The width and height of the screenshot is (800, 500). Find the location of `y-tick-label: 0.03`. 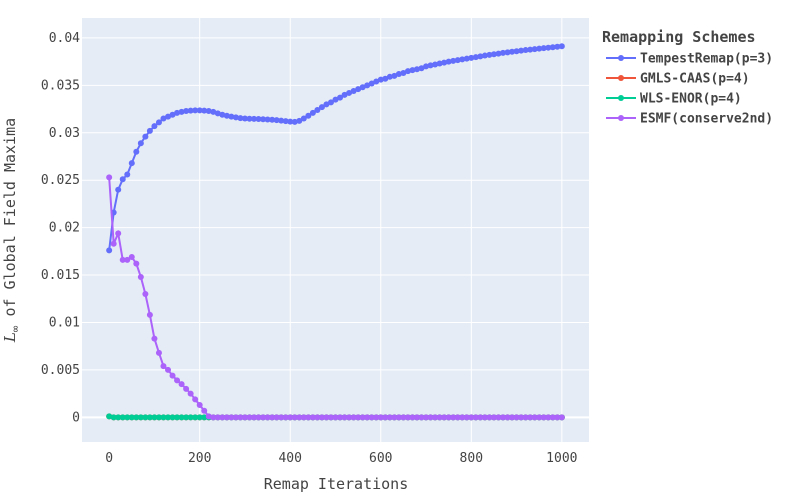

y-tick-label: 0.03 is located at coordinates (64, 133).